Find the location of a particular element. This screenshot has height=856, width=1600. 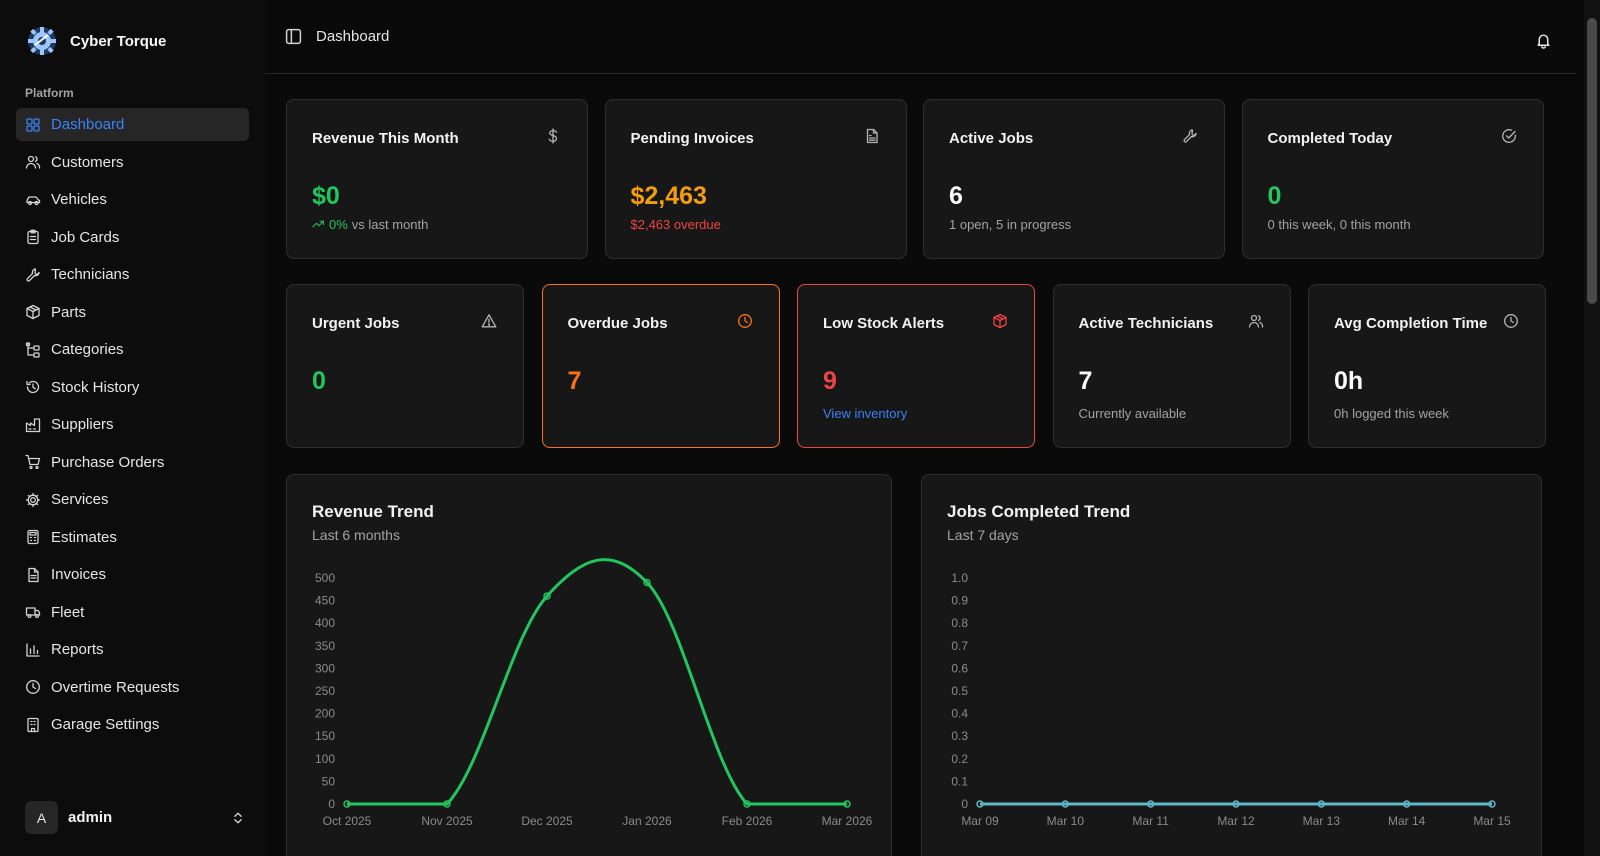

scrollbar is located at coordinates (1592, 428).